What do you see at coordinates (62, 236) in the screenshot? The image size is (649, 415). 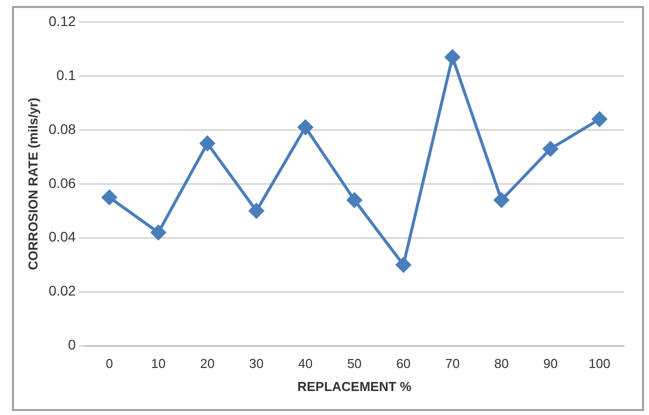 I see `y-tick-label: 0.04` at bounding box center [62, 236].